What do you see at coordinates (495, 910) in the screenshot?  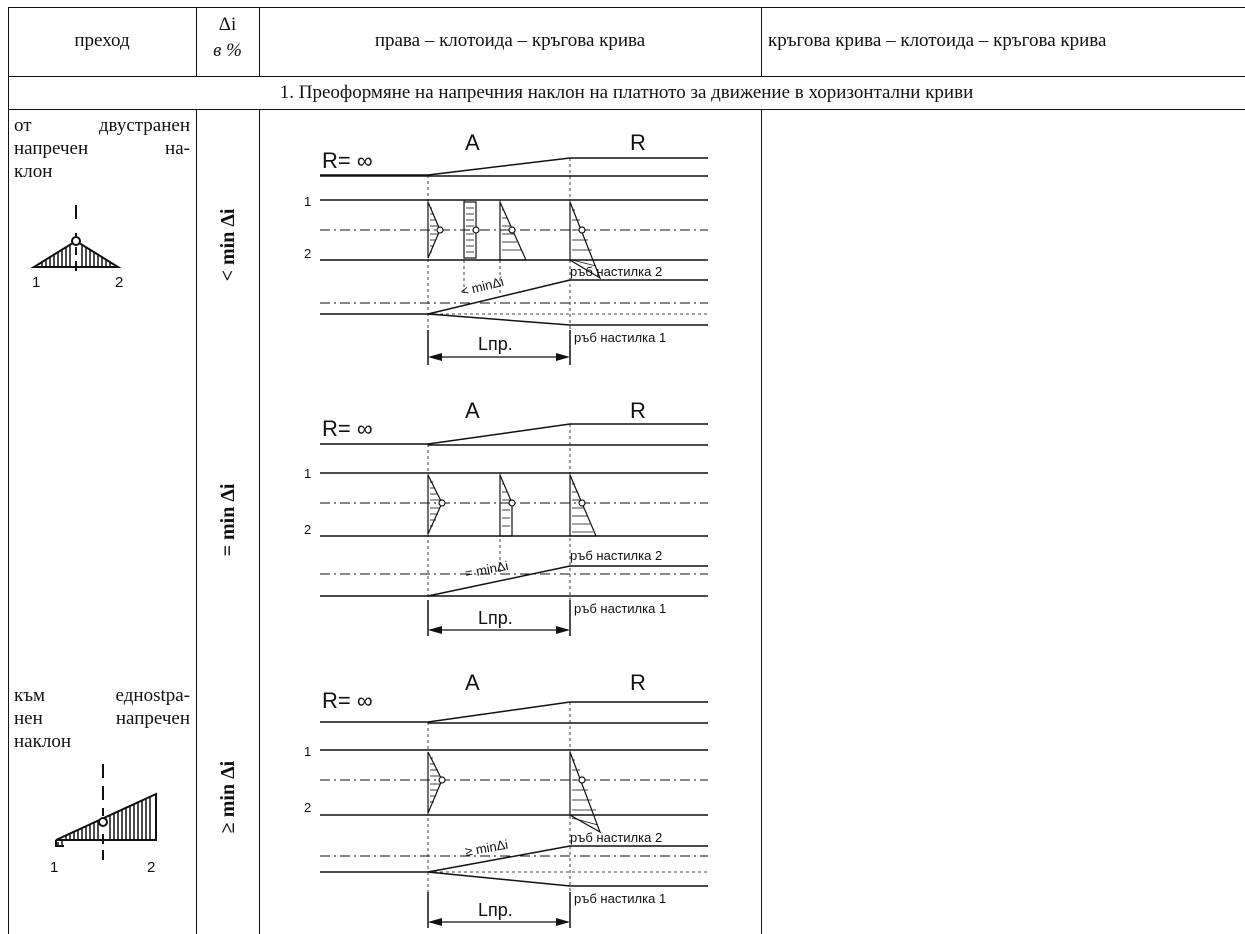 I see `row3-length: Lпр.` at bounding box center [495, 910].